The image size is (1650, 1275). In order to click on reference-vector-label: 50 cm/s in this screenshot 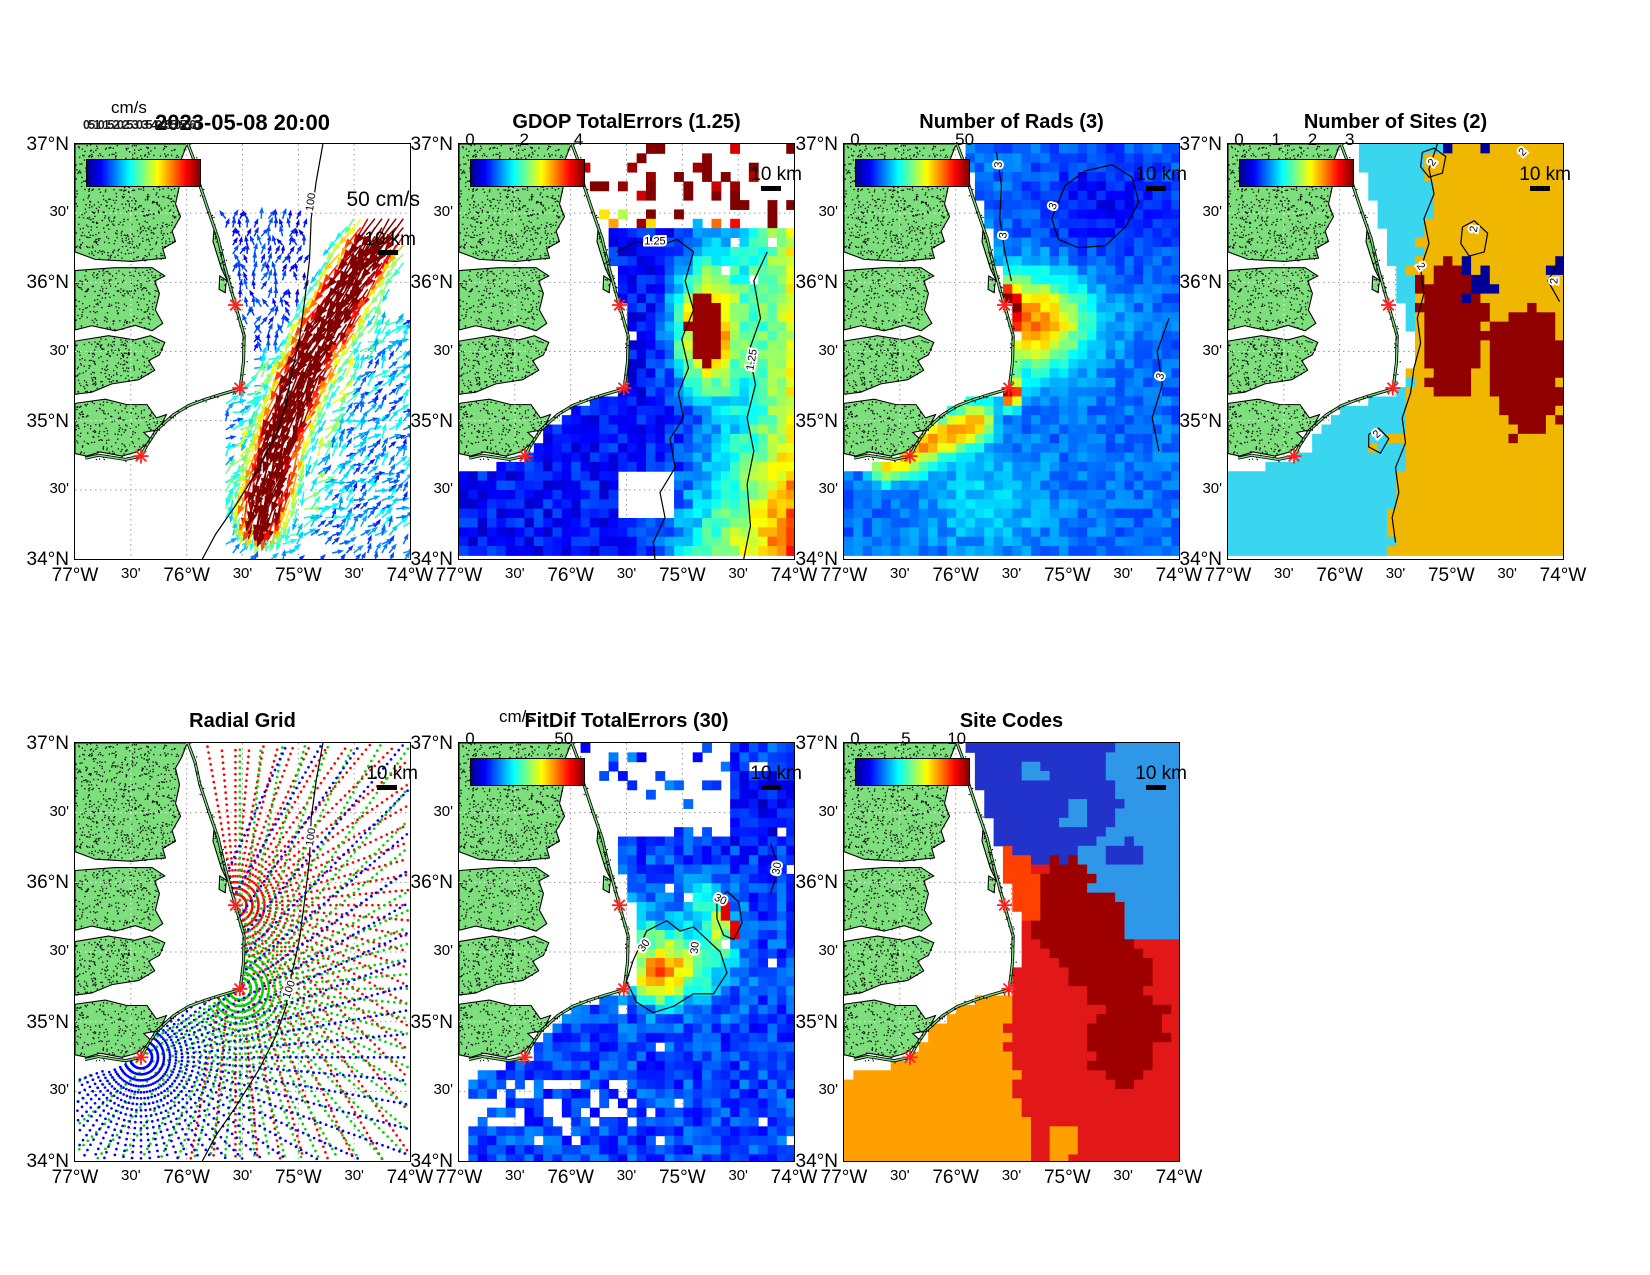, I will do `click(383, 199)`.